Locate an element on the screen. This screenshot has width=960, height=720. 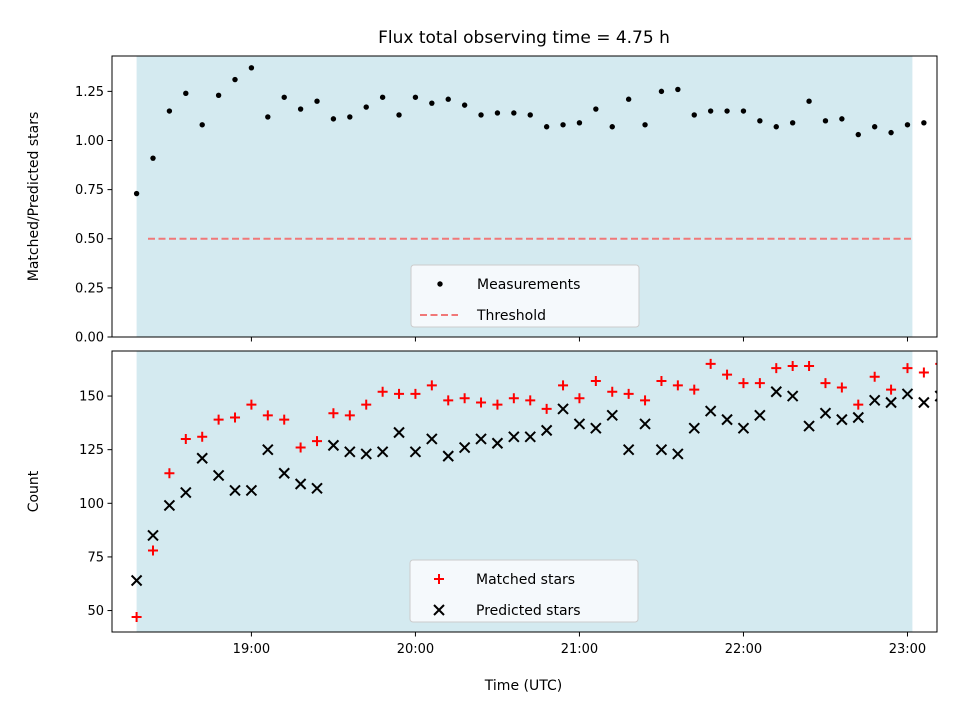
top-legend: Measurements Threshold is located at coordinates (525, 296).